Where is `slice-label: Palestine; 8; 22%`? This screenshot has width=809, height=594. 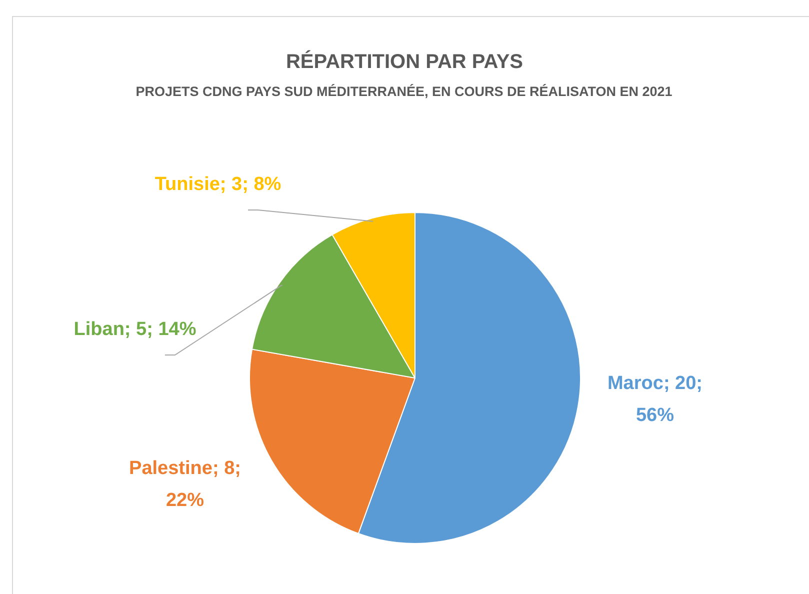 slice-label: Palestine; 8; 22% is located at coordinates (185, 485).